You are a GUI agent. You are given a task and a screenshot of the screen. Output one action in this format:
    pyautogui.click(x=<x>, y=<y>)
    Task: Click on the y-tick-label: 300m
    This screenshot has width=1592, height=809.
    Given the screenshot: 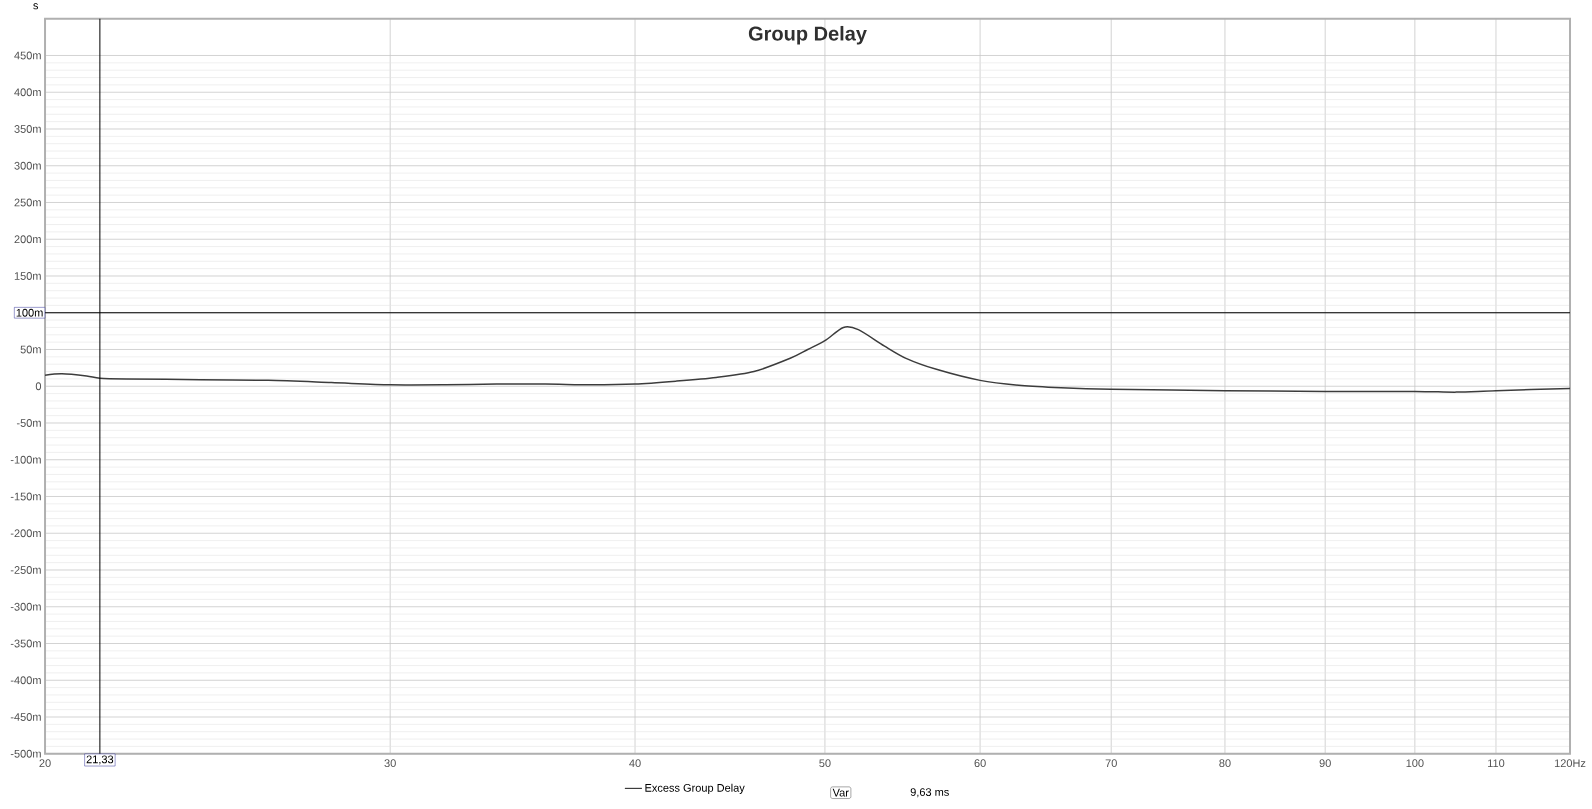 What is the action you would take?
    pyautogui.click(x=27, y=165)
    